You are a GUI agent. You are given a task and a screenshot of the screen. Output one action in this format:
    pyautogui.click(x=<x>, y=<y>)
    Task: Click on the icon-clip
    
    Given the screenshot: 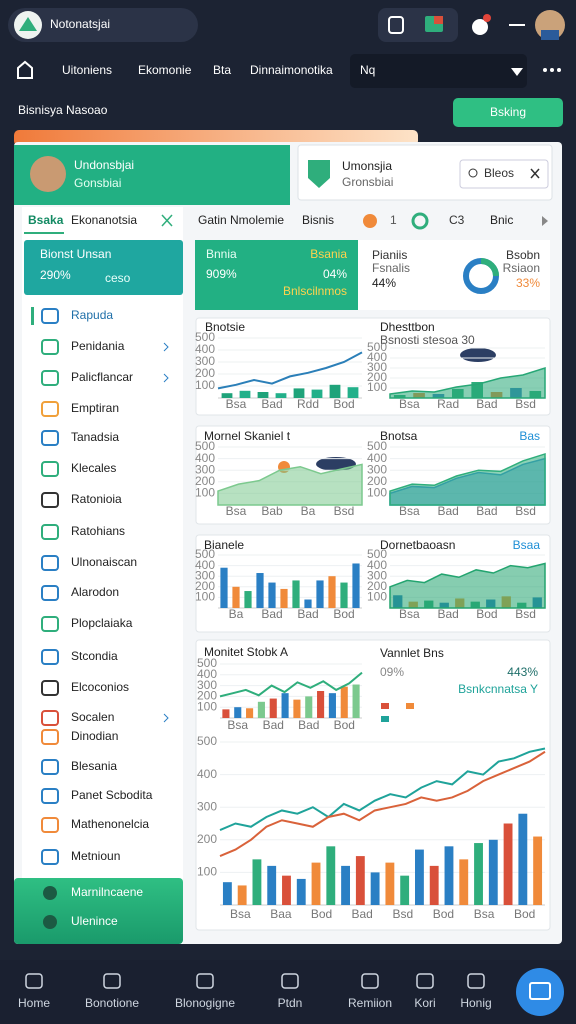 What is the action you would take?
    pyautogui.click(x=396, y=25)
    